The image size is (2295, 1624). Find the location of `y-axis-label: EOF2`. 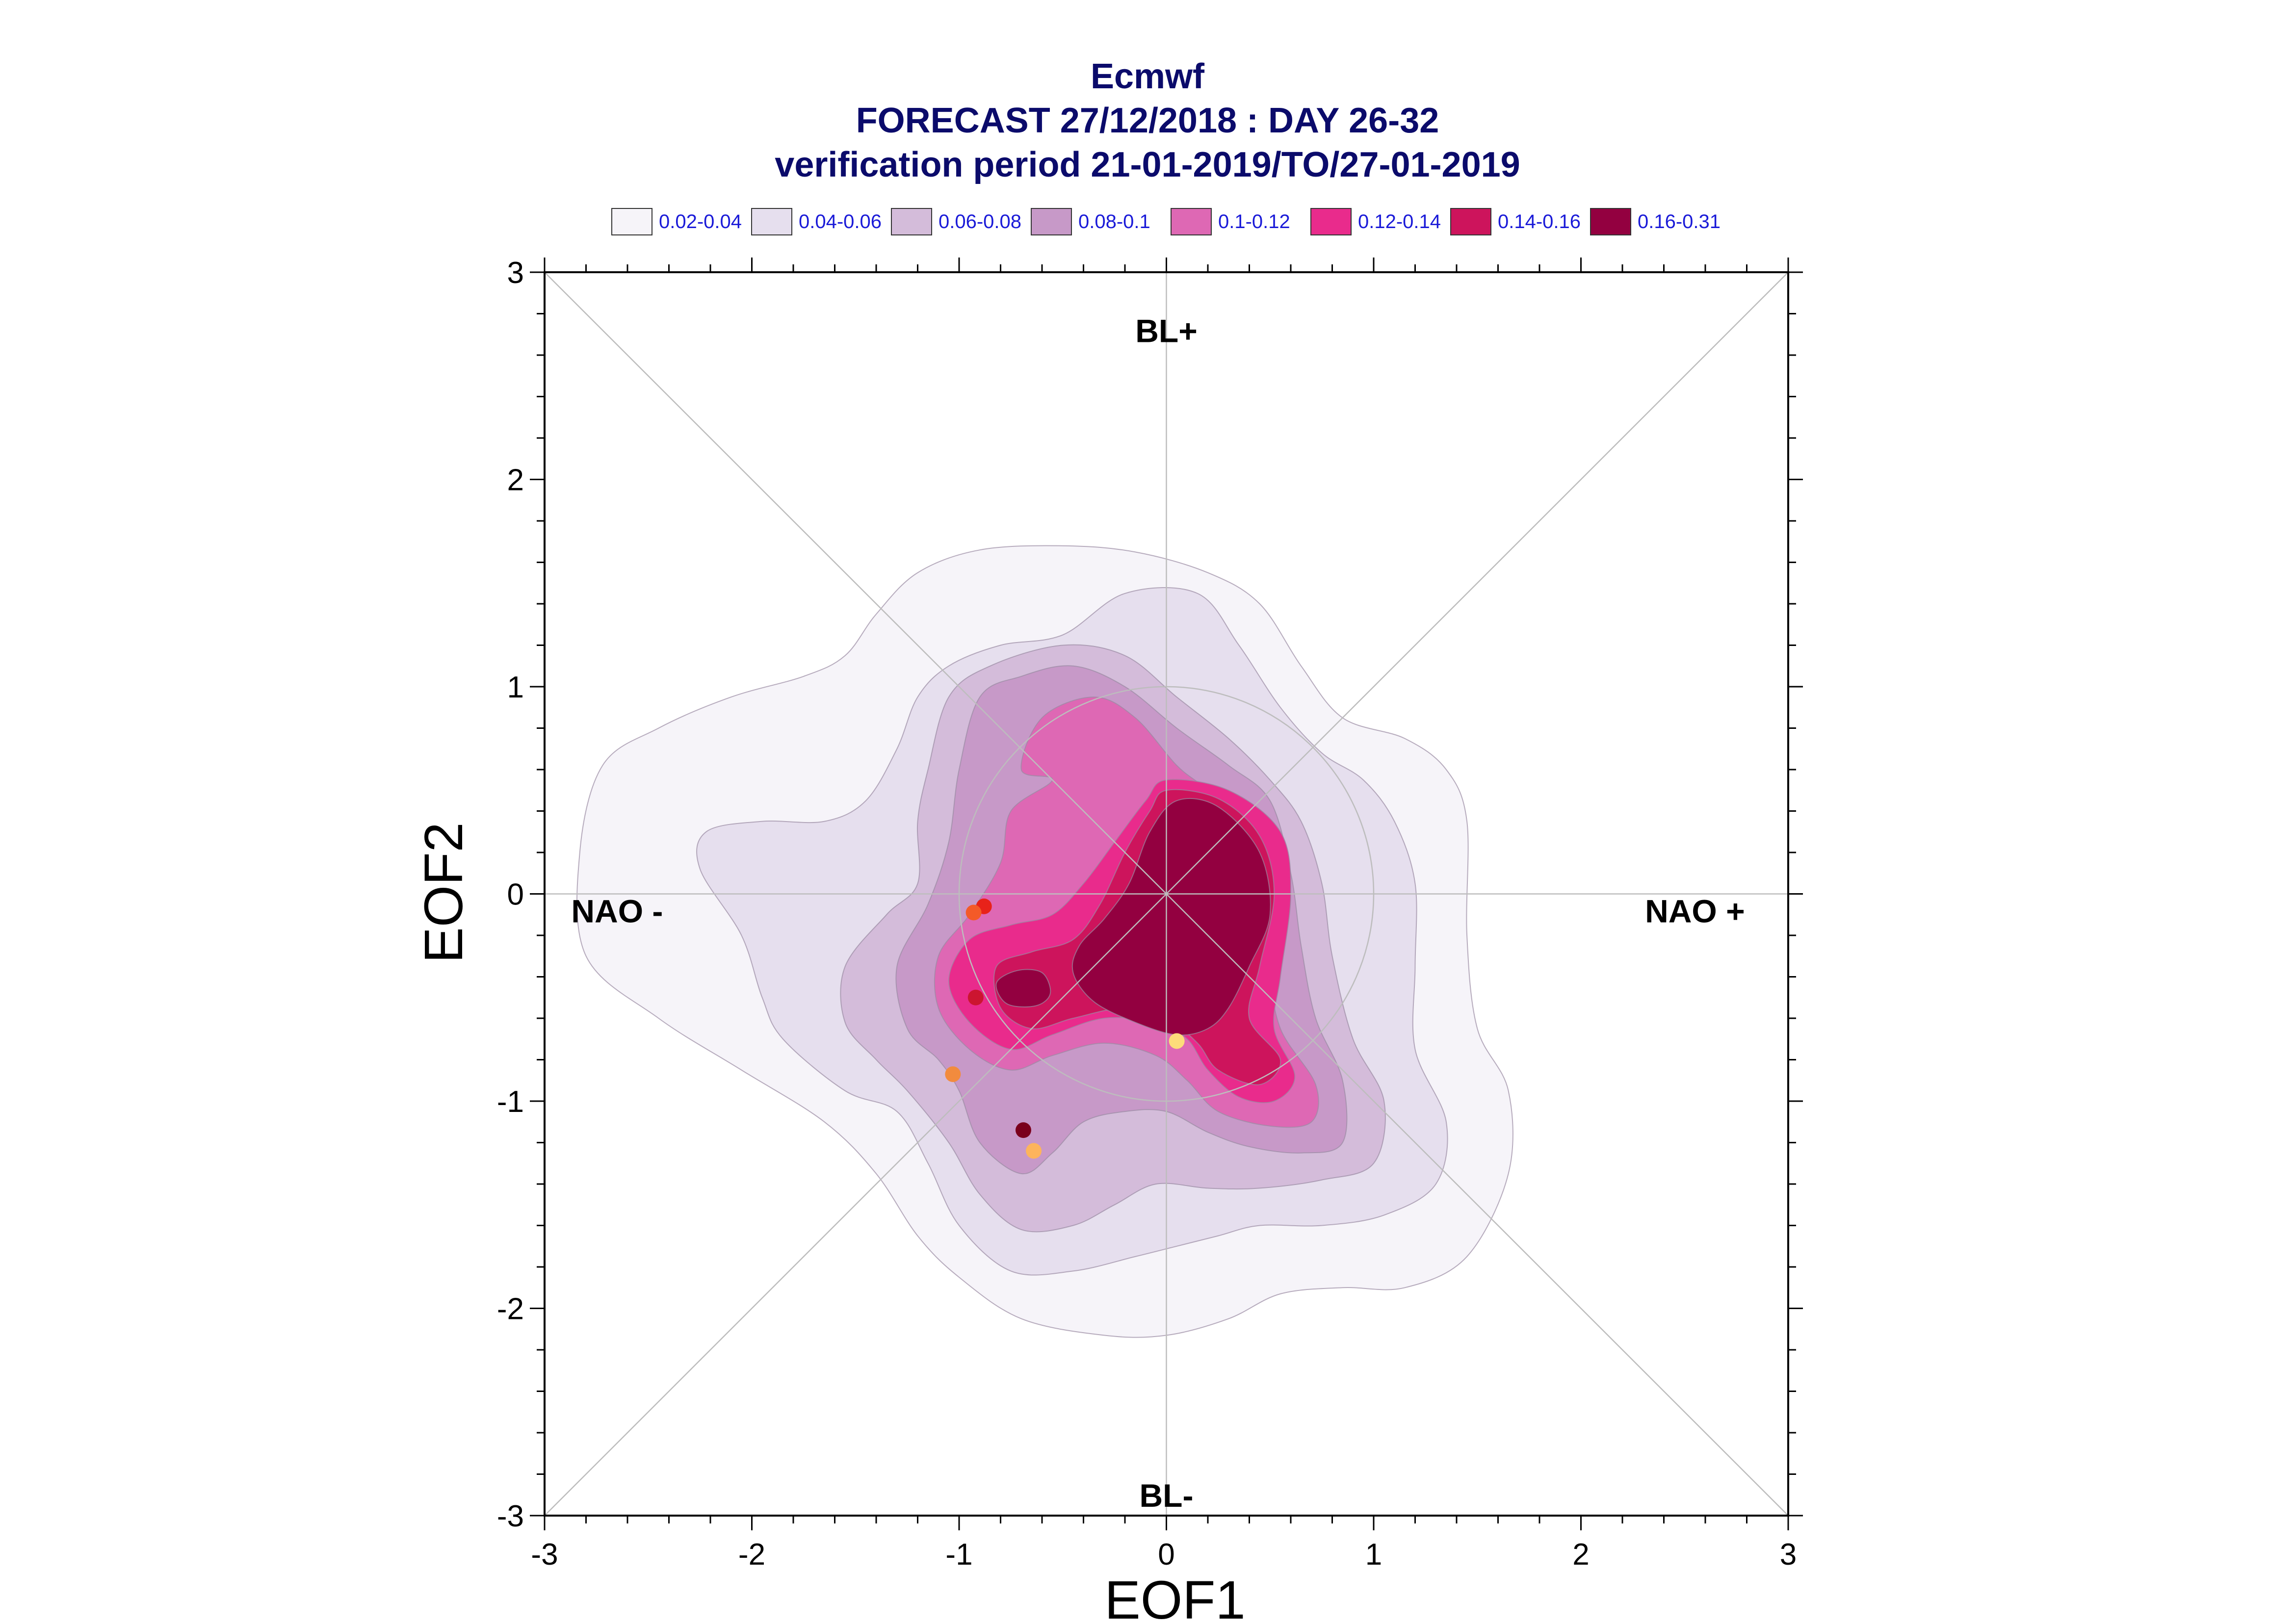

y-axis-label: EOF2 is located at coordinates (444, 892).